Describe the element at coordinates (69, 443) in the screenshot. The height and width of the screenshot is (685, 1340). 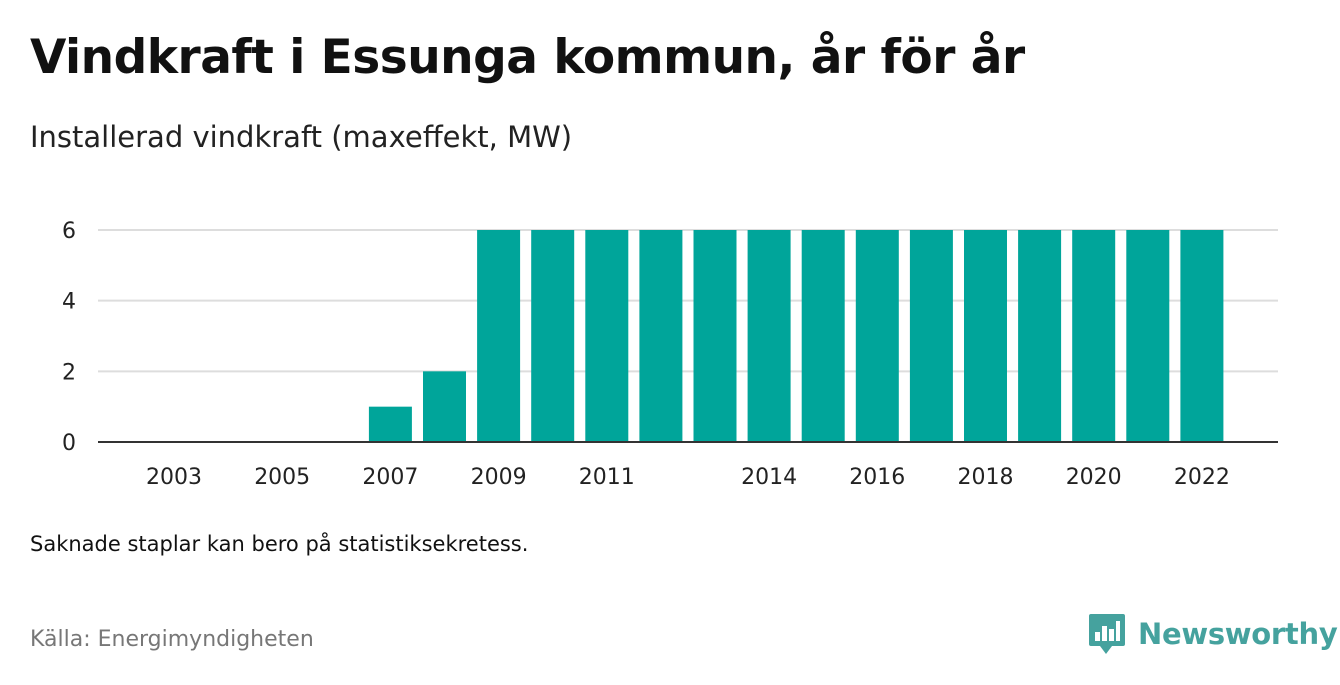
I see `y-tick-label: 0` at that location.